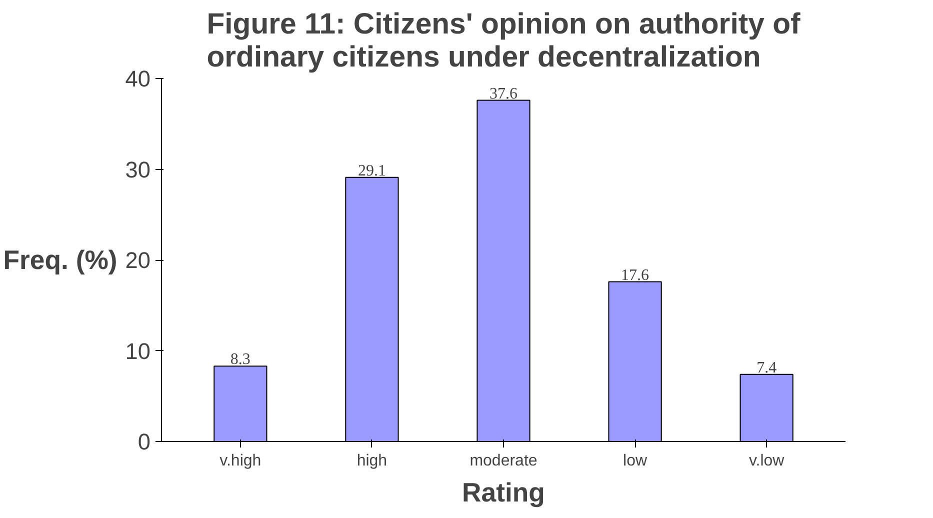  Describe the element at coordinates (503, 41) in the screenshot. I see `chart-title: Figure 11: Citizens' opinion on authority of ordinary citizens under decentralization` at that location.